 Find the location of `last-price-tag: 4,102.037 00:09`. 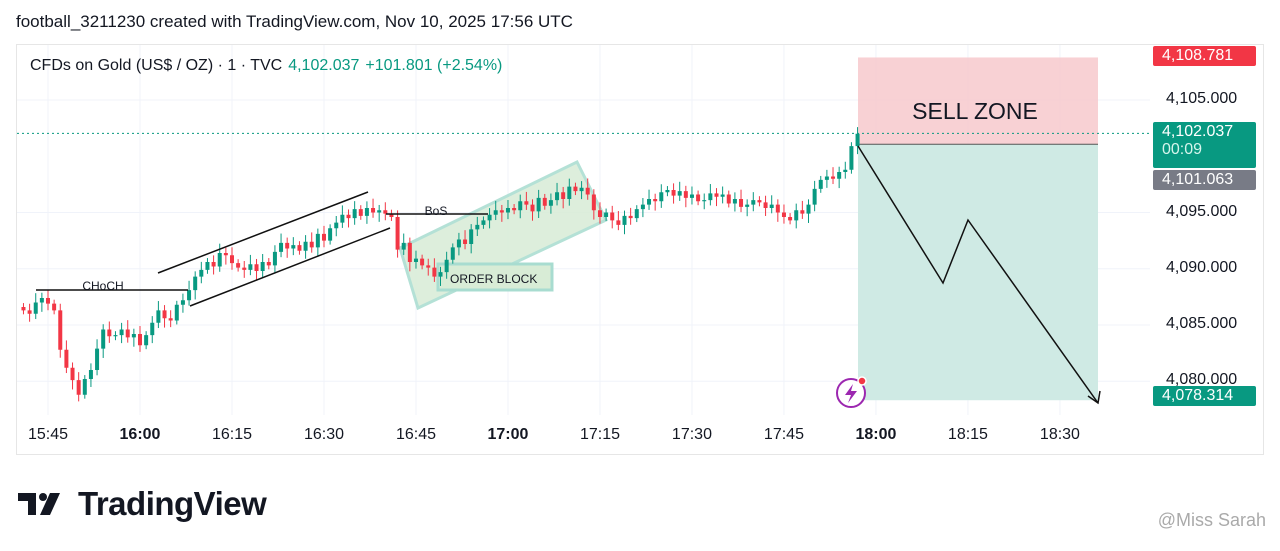

last-price-tag: 4,102.037 00:09 is located at coordinates (1204, 145).